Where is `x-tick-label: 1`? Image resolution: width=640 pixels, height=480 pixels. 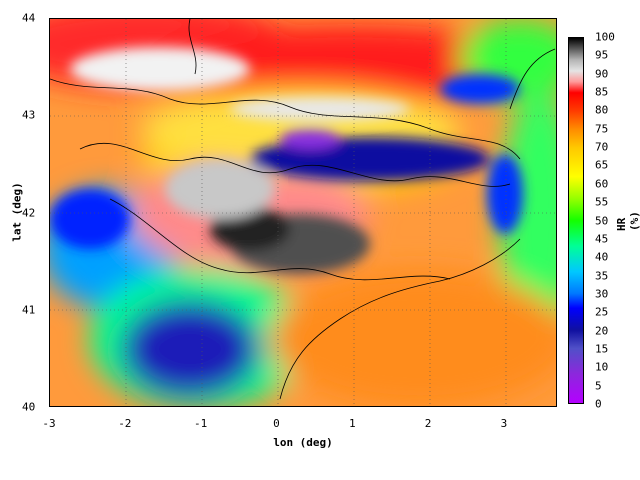 x-tick-label: 1 is located at coordinates (352, 423).